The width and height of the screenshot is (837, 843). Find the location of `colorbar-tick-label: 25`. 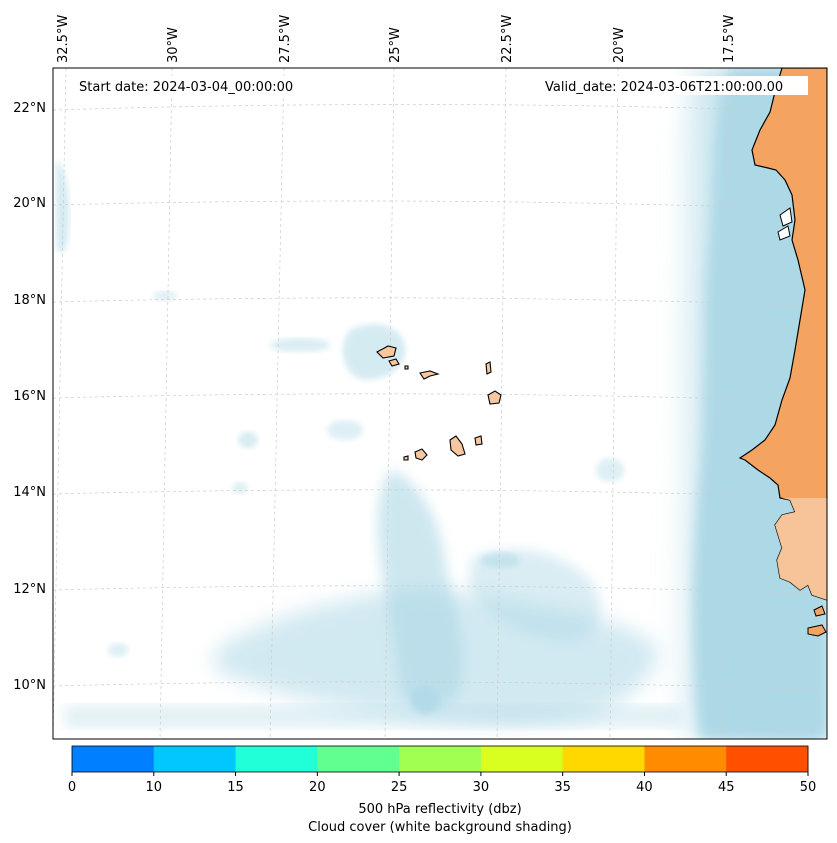

colorbar-tick-label: 25 is located at coordinates (399, 787).